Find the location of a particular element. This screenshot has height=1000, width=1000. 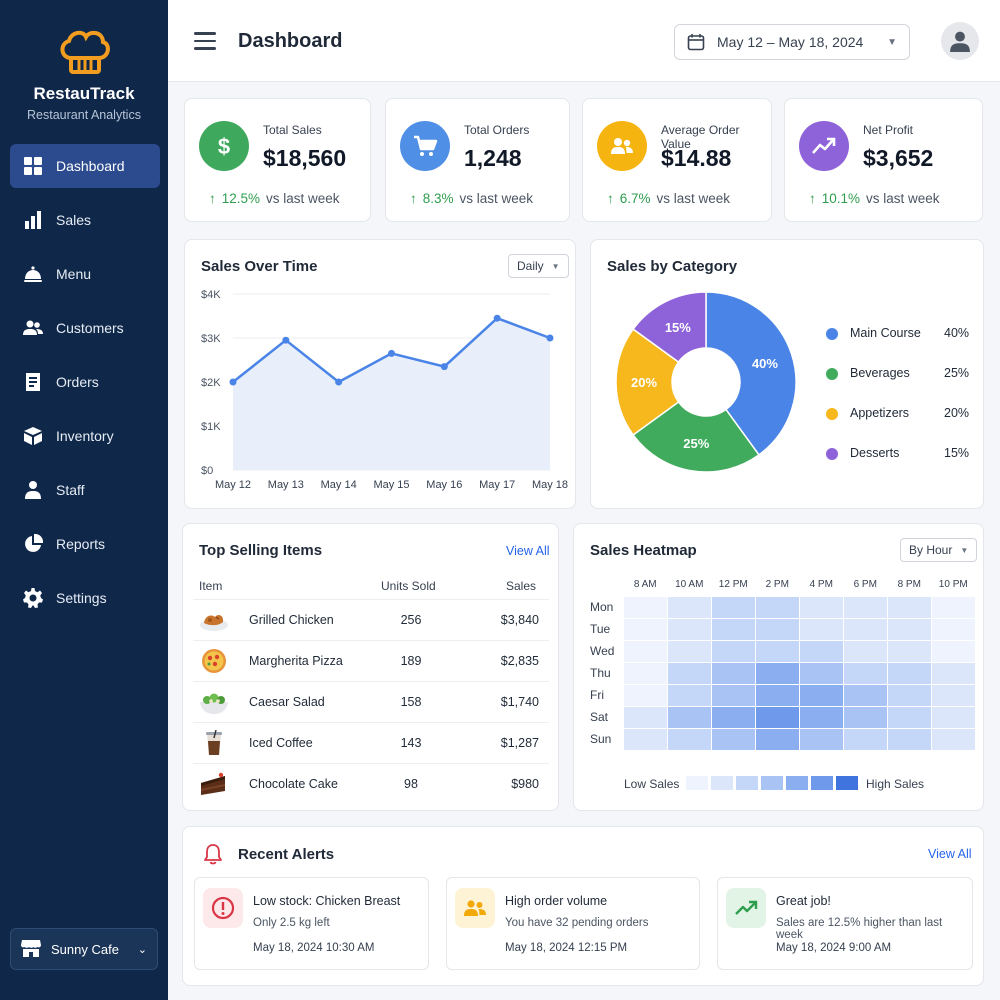

view-all-alerts-link: View All is located at coordinates (950, 854).